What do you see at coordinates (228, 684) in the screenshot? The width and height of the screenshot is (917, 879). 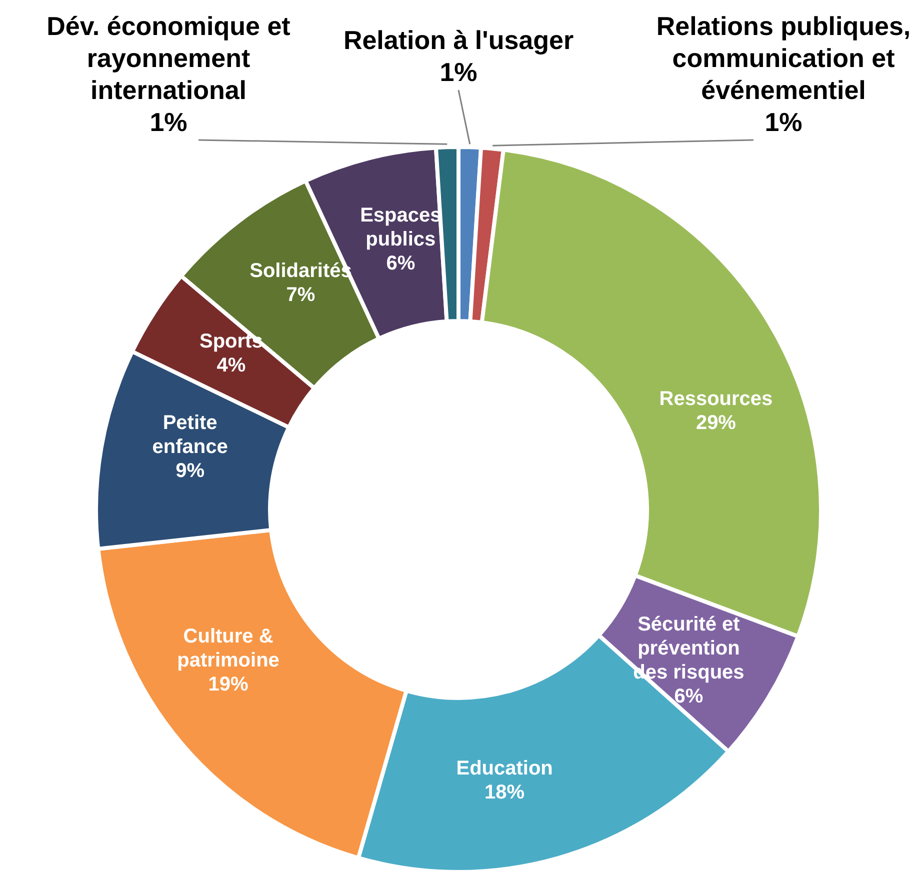 I see `data-label: 19%` at bounding box center [228, 684].